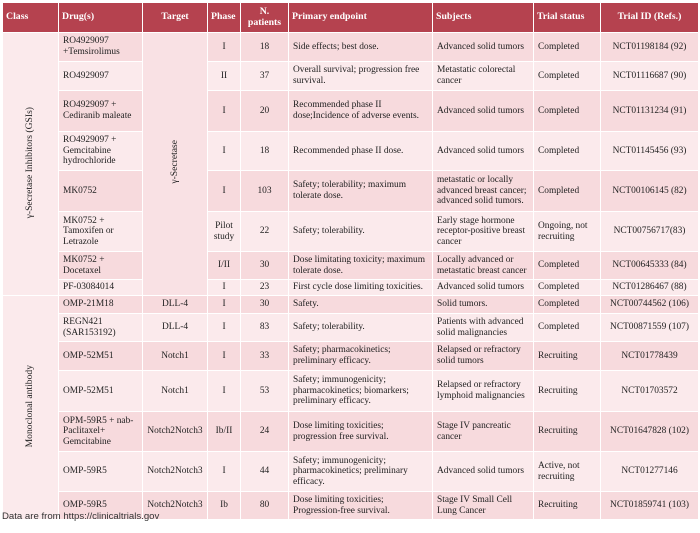  I want to click on trial-id-cell: NCT01703572, so click(649, 391).